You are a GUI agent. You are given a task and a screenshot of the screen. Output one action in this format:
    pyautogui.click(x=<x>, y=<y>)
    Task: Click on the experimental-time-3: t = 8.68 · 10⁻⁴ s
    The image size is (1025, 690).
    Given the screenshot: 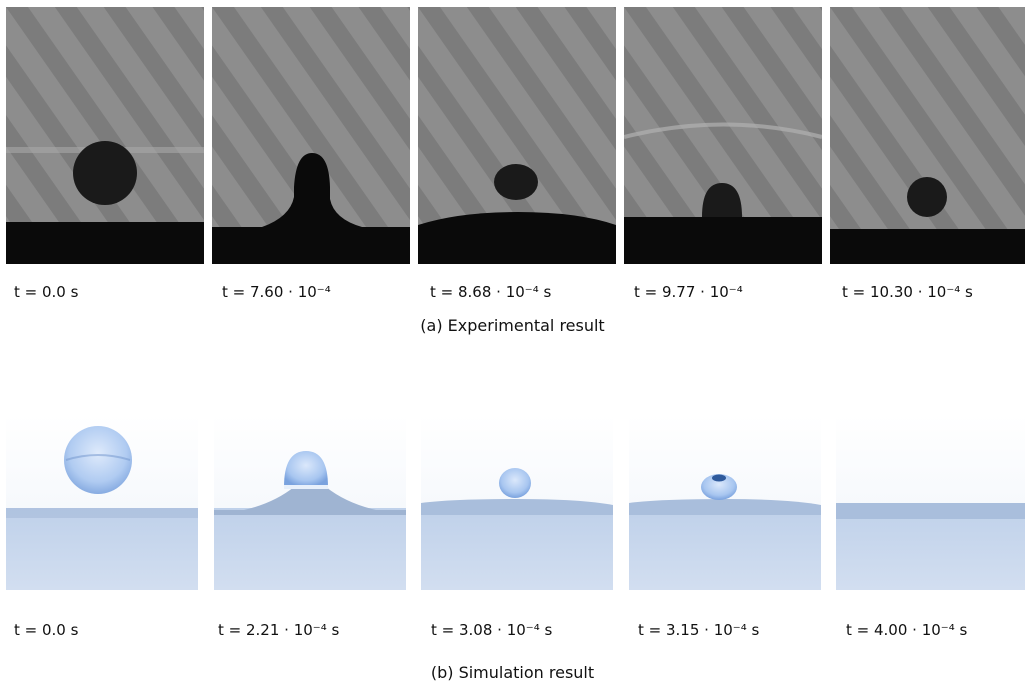 What is the action you would take?
    pyautogui.click(x=491, y=292)
    